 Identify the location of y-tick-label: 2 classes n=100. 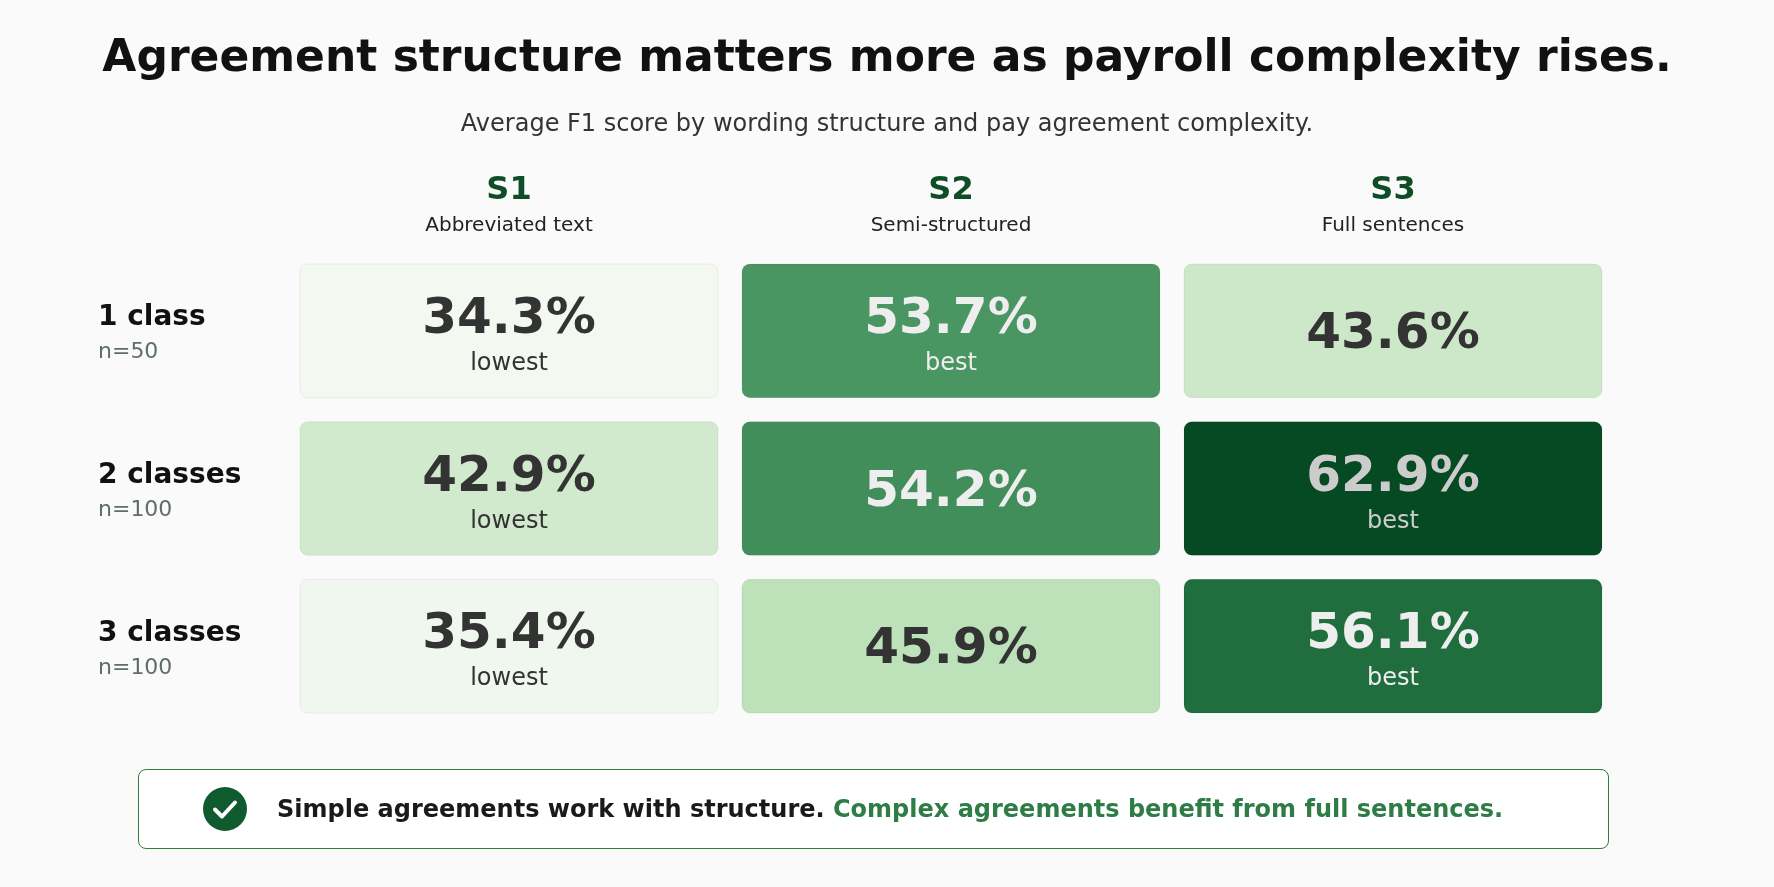
(170, 489).